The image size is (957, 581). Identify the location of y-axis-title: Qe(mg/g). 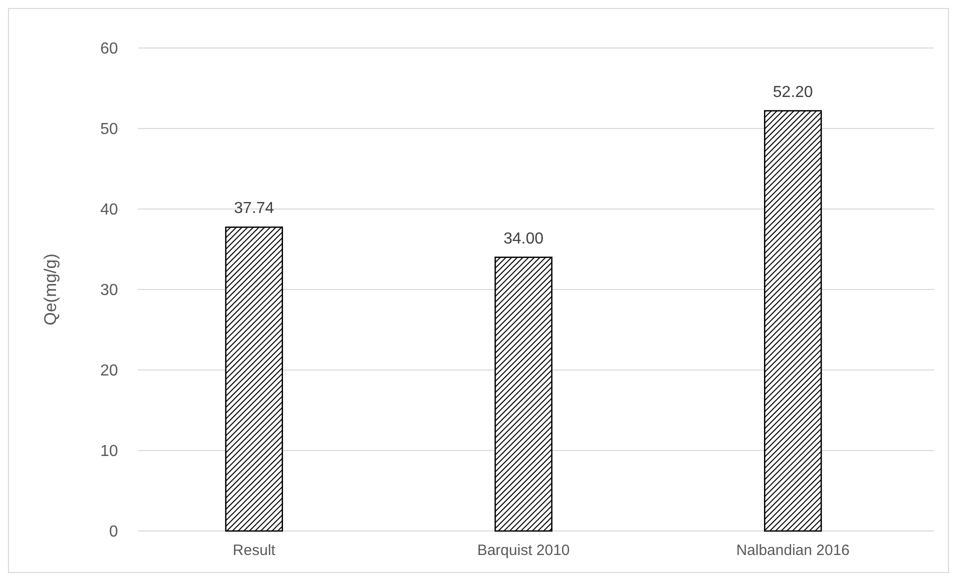
(50, 290).